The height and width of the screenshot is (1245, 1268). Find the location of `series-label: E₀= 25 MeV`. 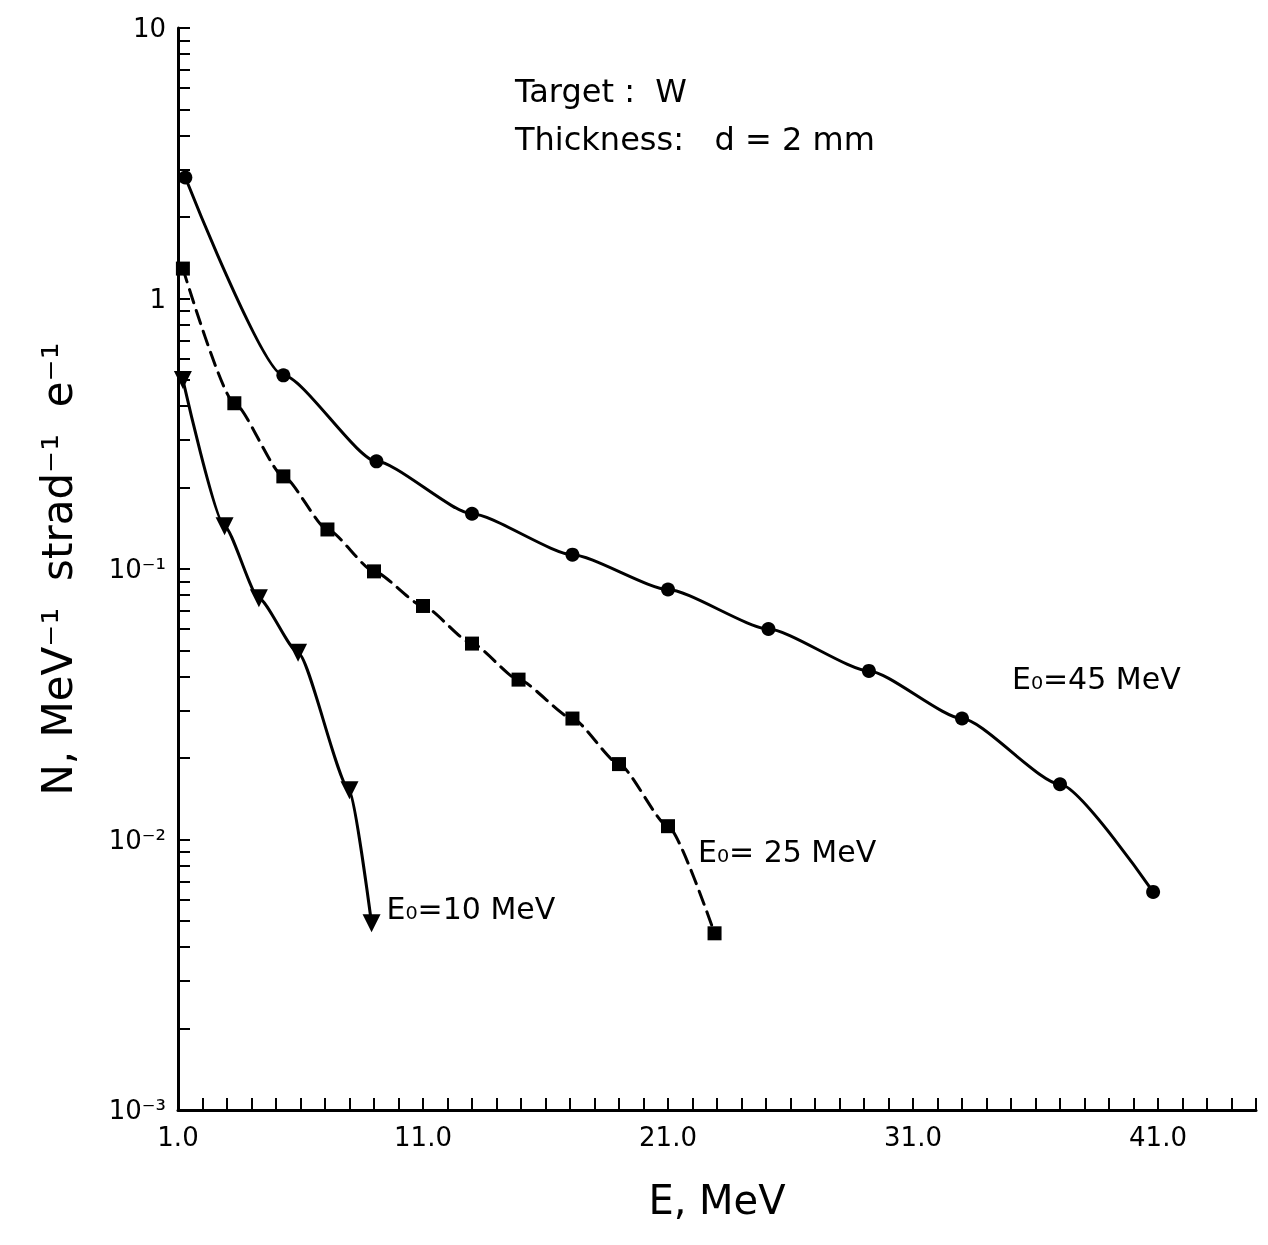

series-label: E₀= 25 MeV is located at coordinates (787, 851).